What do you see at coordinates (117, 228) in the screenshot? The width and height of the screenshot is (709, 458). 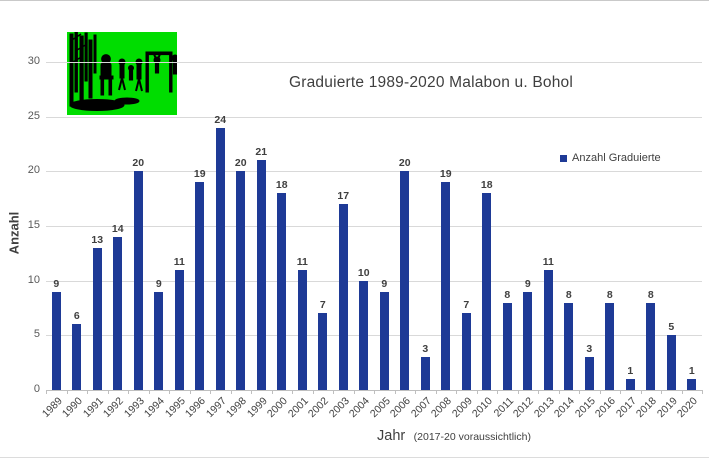 I see `bar-value-label: 14` at bounding box center [117, 228].